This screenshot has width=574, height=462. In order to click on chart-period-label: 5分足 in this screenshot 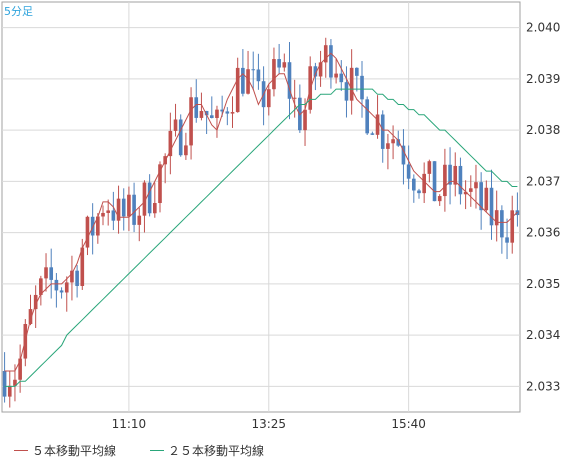, I will do `click(18, 11)`.